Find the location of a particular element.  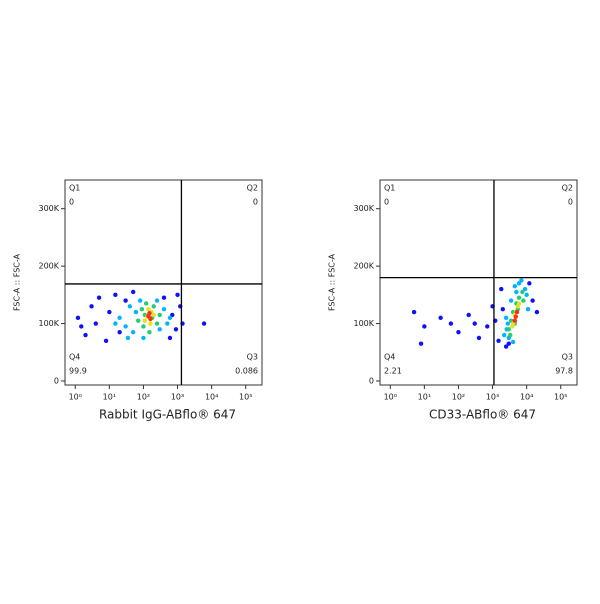

quadrant-name: Q1 is located at coordinates (389, 188).